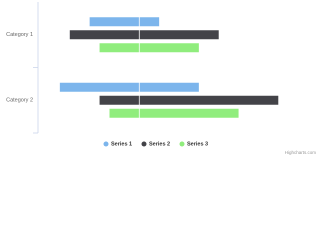 The height and width of the screenshot is (240, 320). What do you see at coordinates (19, 101) in the screenshot?
I see `y-tick-label: Category 2` at bounding box center [19, 101].